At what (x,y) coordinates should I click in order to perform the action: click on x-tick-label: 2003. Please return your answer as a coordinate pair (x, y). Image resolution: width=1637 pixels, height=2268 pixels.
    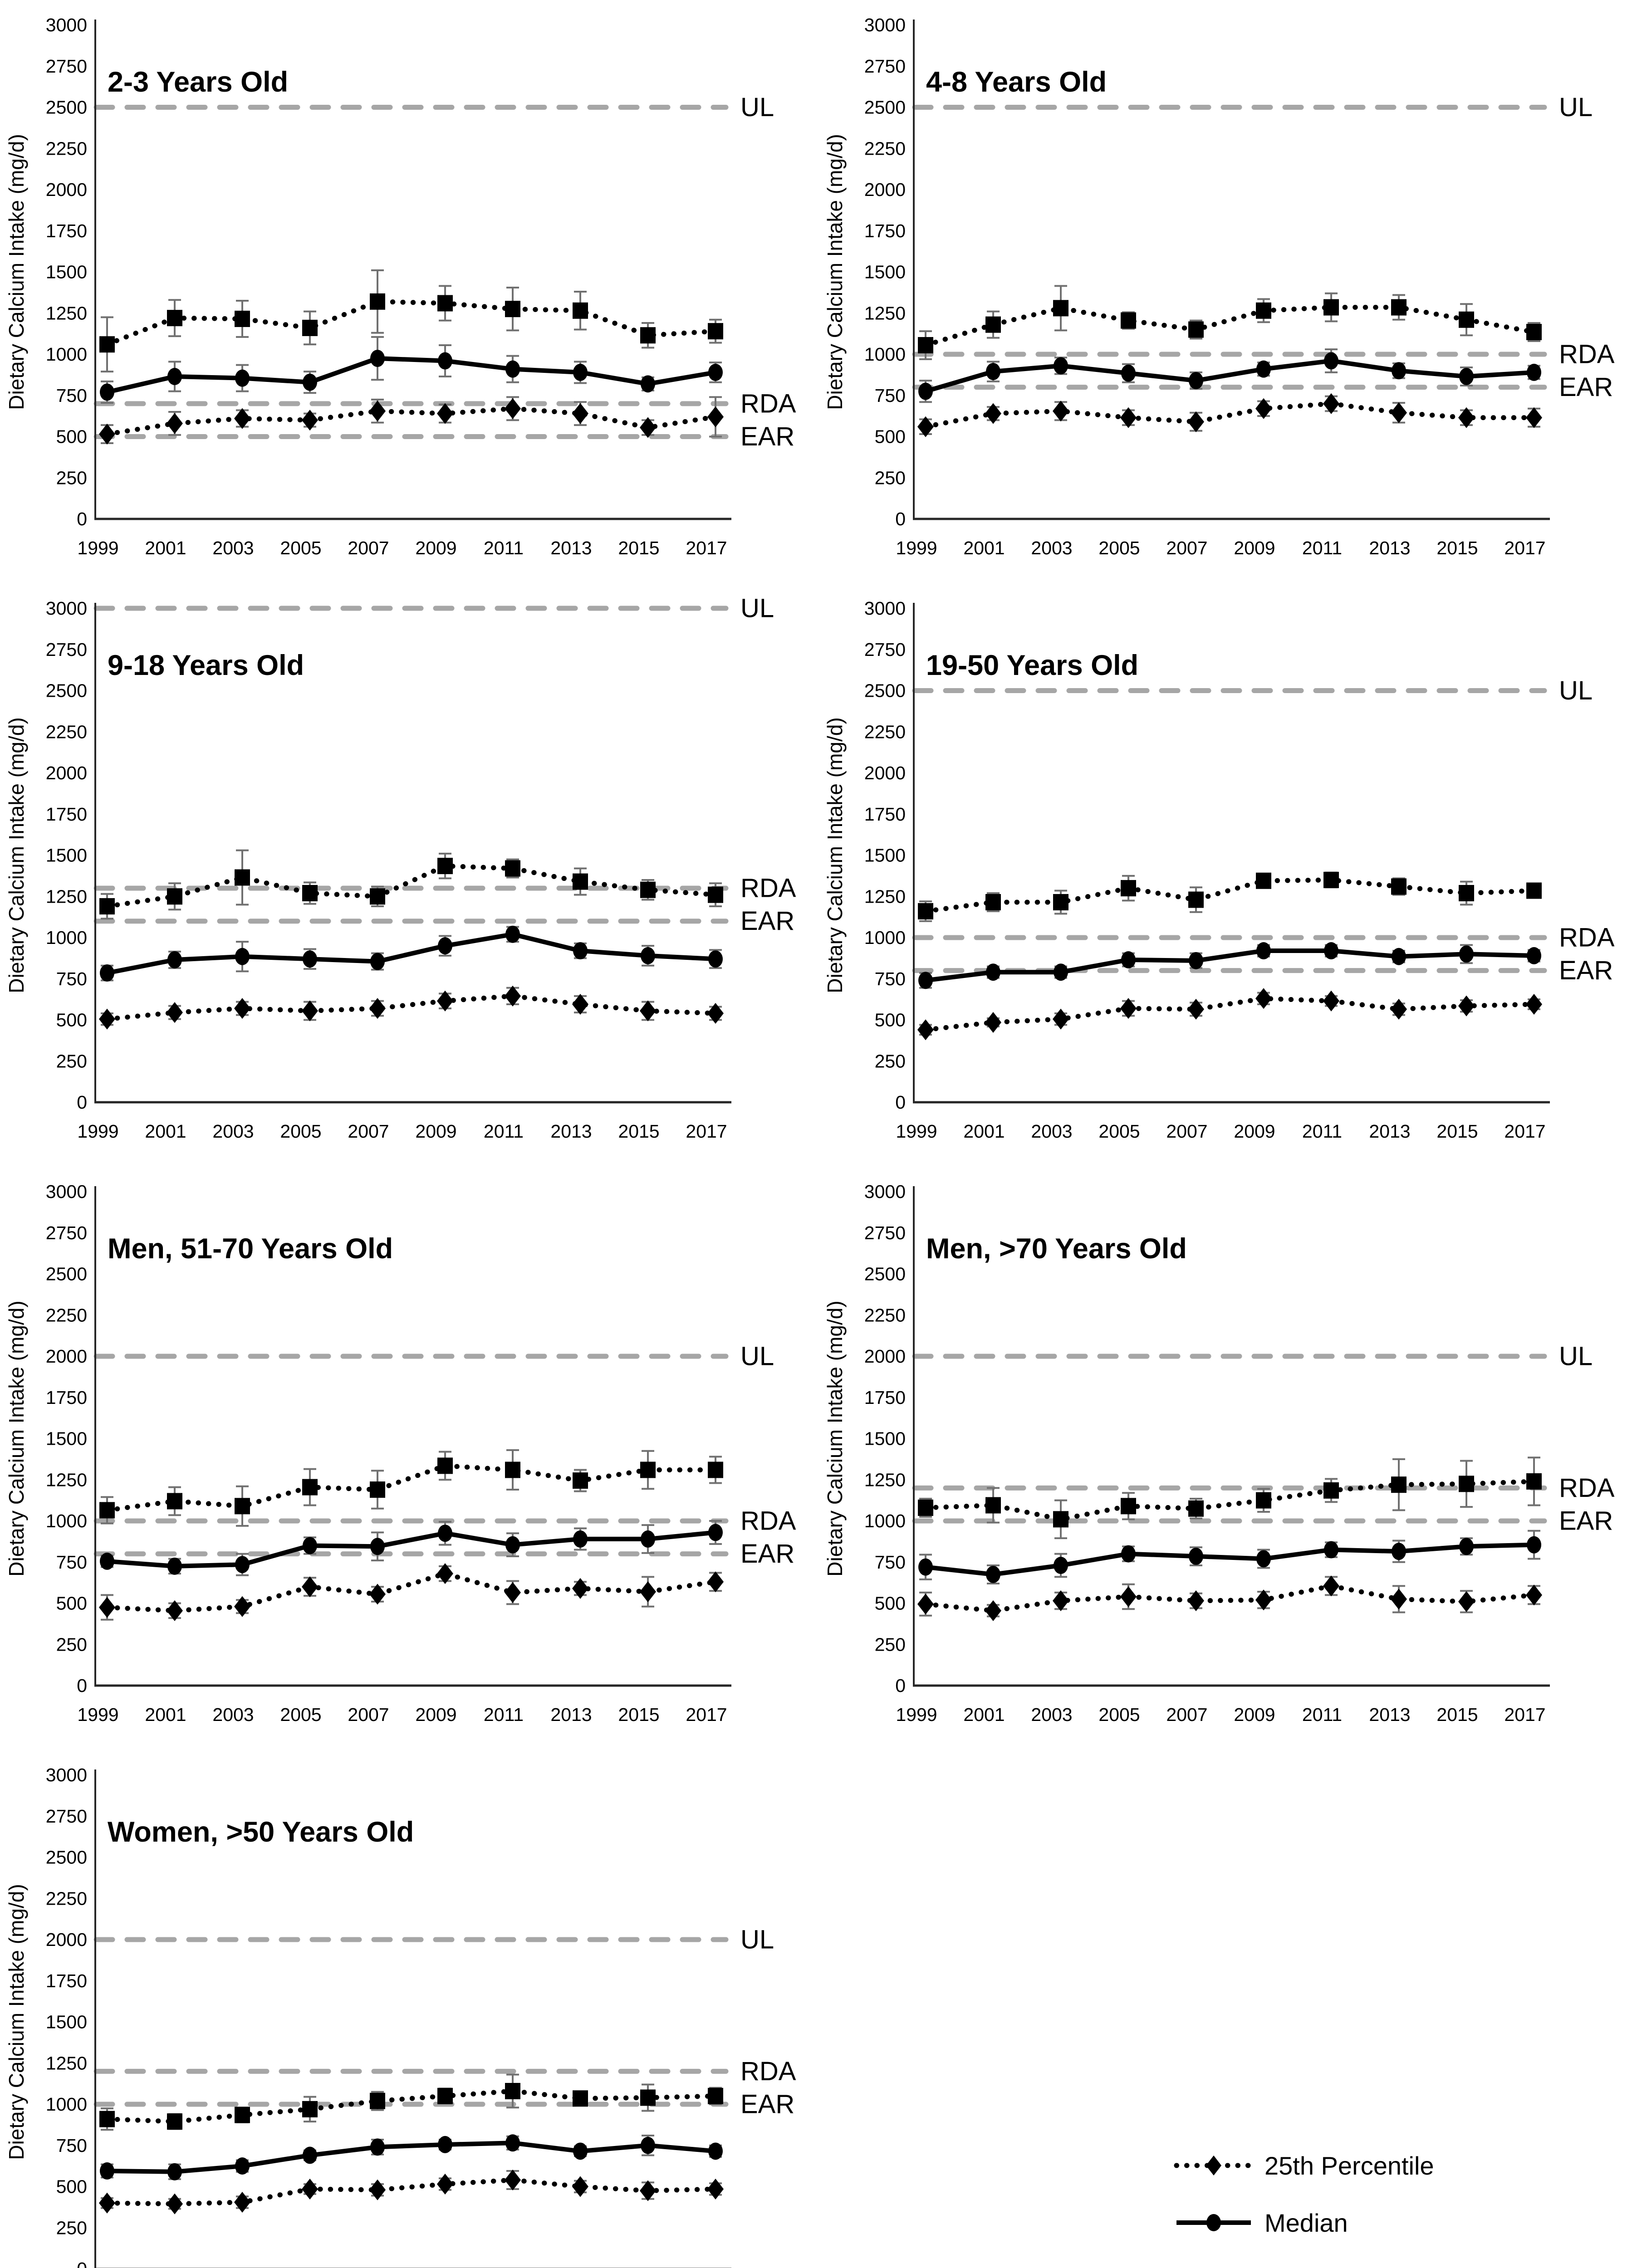
    Looking at the image, I should click on (1051, 1715).